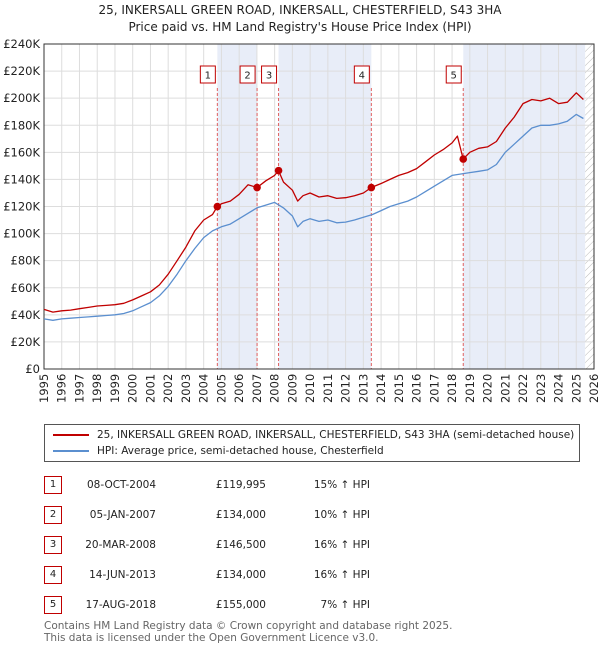  I want to click on y-tick-label: £80K, so click(26, 261).